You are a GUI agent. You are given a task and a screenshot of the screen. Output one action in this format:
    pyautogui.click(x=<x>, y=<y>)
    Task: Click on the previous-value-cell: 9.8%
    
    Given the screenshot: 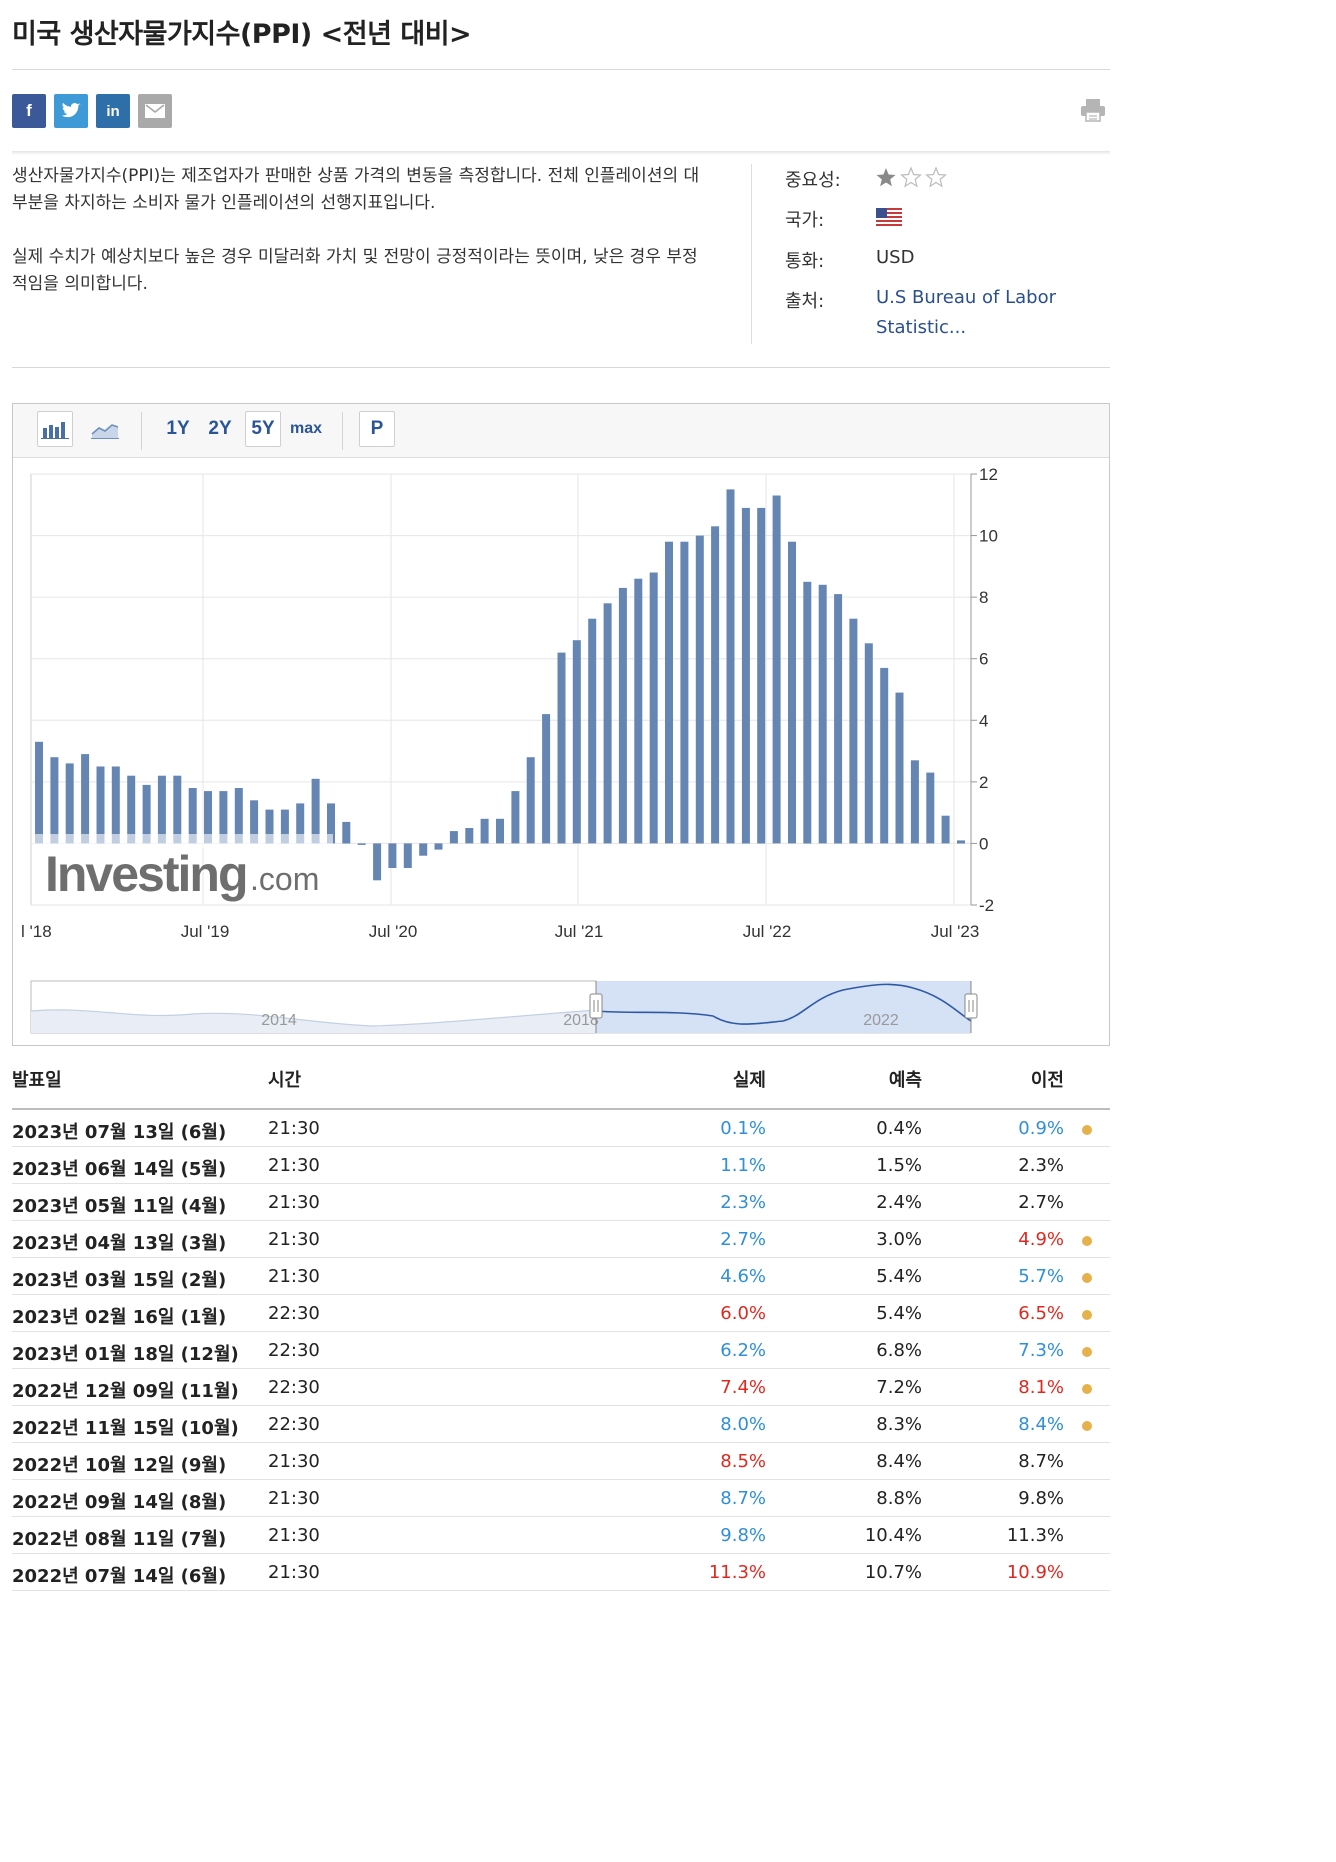 What is the action you would take?
    pyautogui.click(x=1041, y=1498)
    